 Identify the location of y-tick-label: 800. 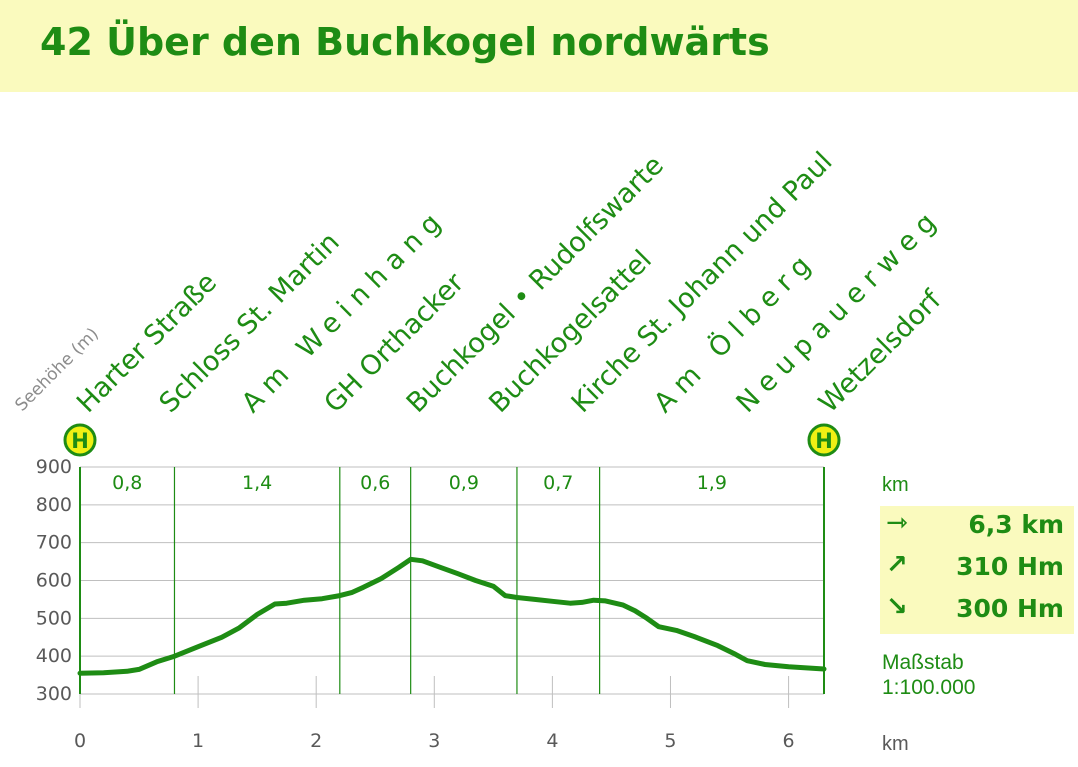
(54, 505).